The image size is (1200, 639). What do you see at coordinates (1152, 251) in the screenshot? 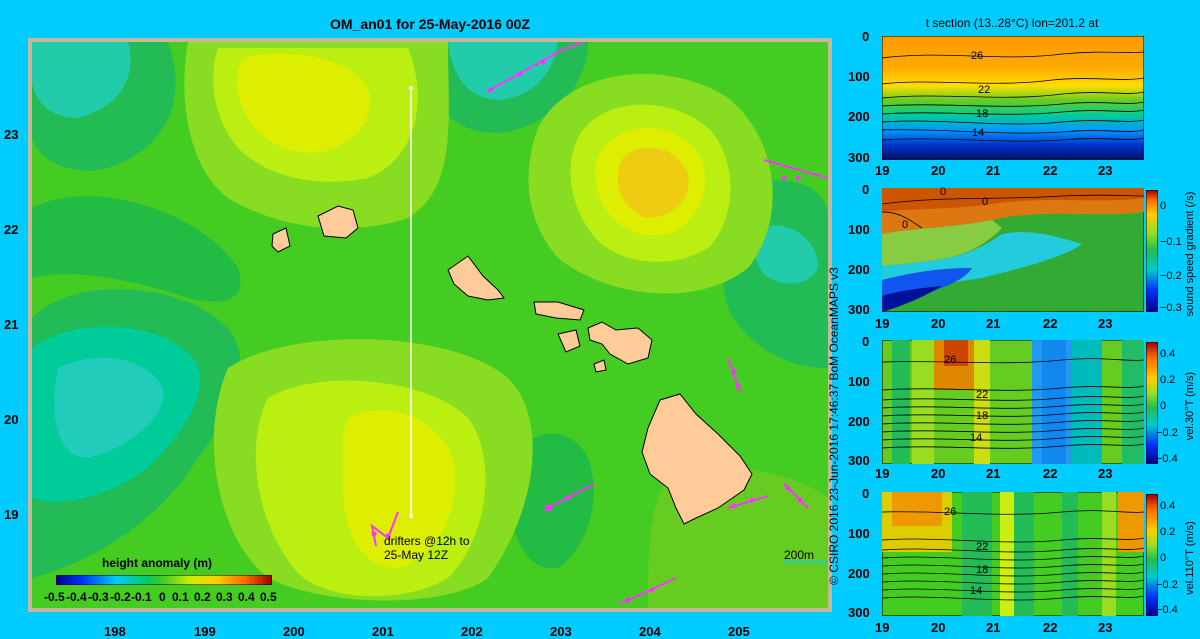
I see `ssg-colorbar` at bounding box center [1152, 251].